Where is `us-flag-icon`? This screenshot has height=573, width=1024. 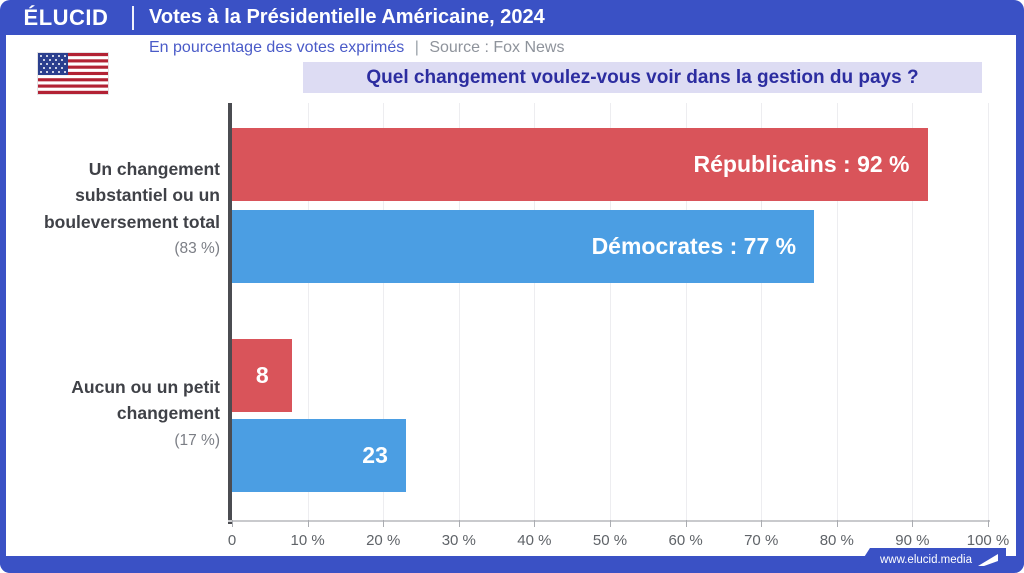 us-flag-icon is located at coordinates (73, 73).